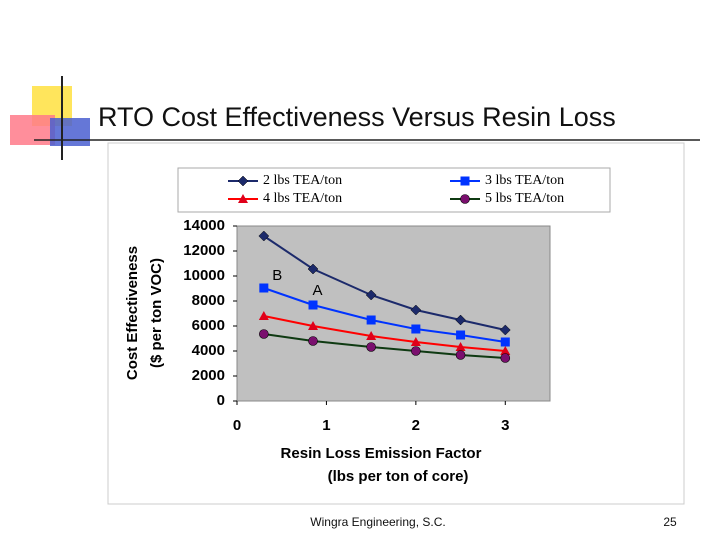 The image size is (720, 540). What do you see at coordinates (208, 350) in the screenshot?
I see `y-tick-label: 4000` at bounding box center [208, 350].